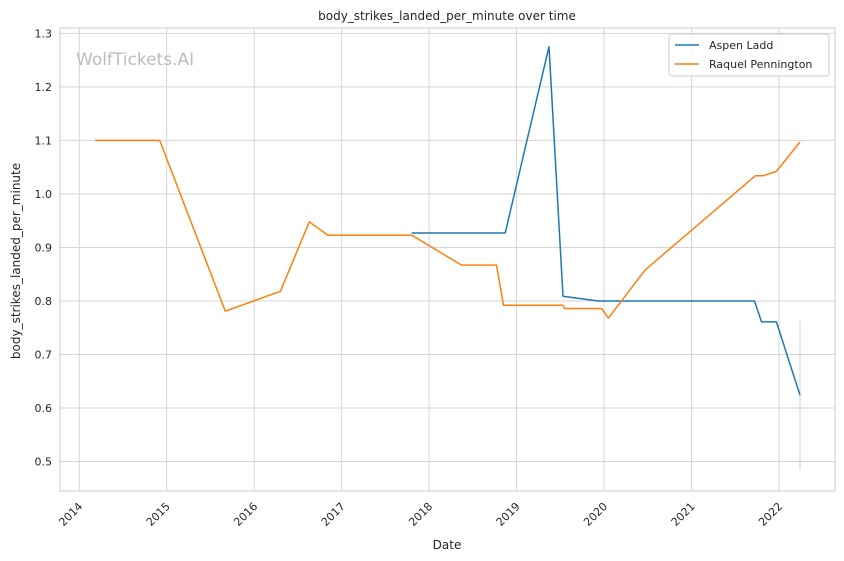 The height and width of the screenshot is (561, 844). What do you see at coordinates (44, 140) in the screenshot?
I see `y-tick-label: 1.1` at bounding box center [44, 140].